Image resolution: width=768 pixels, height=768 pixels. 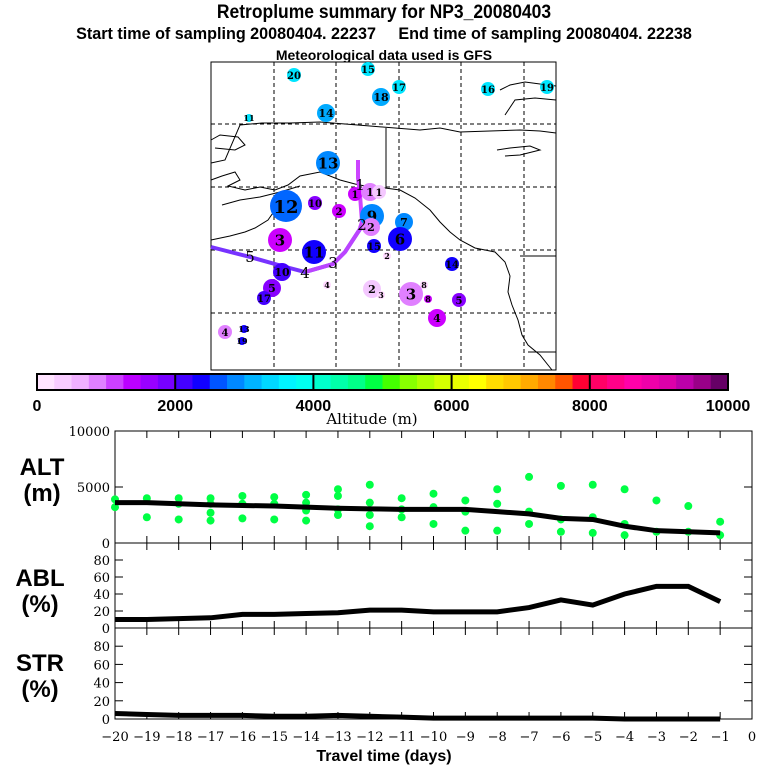 I want to click on x-tick-label: −14, so click(x=305, y=737).